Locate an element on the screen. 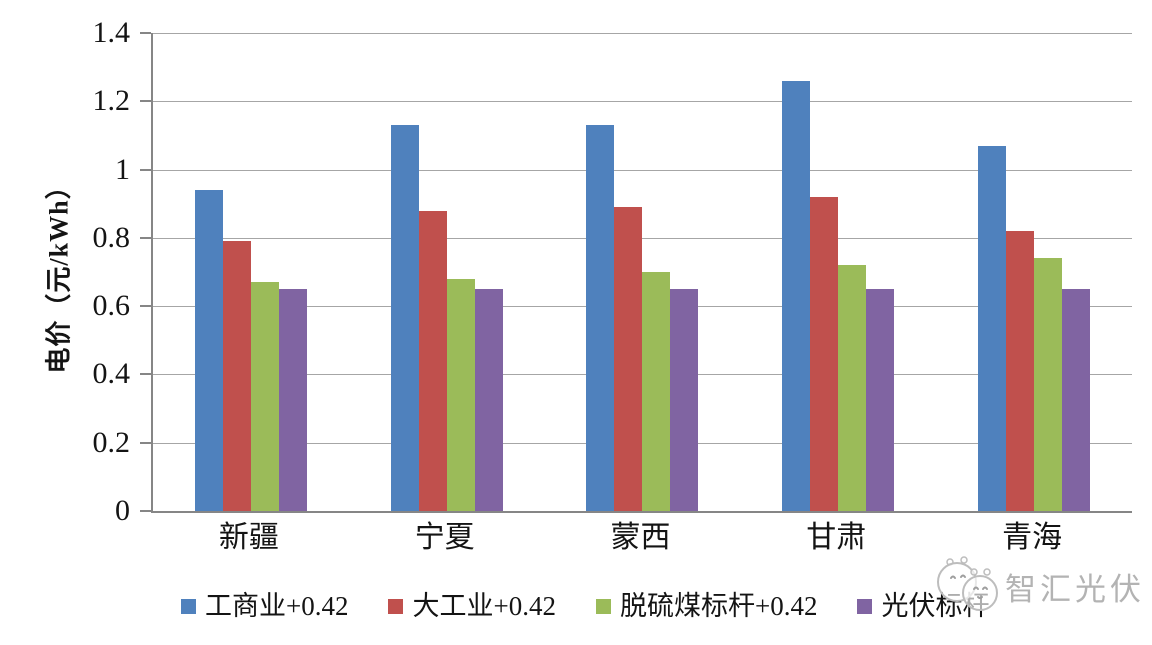 The image size is (1152, 645). legend-item: 脱硫煤标杆+0.42 is located at coordinates (706, 606).